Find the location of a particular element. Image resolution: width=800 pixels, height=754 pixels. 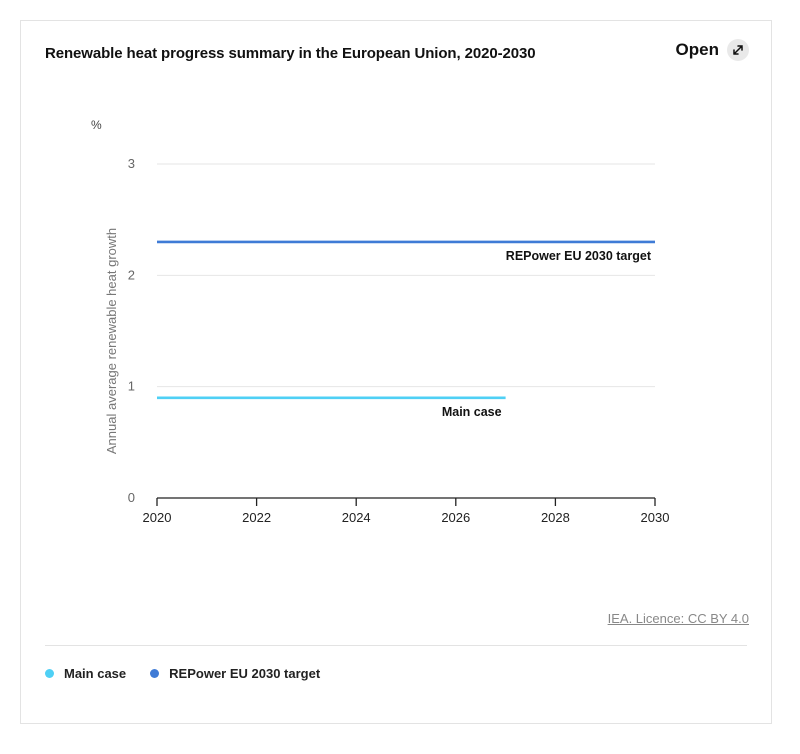

axes is located at coordinates (406, 501).